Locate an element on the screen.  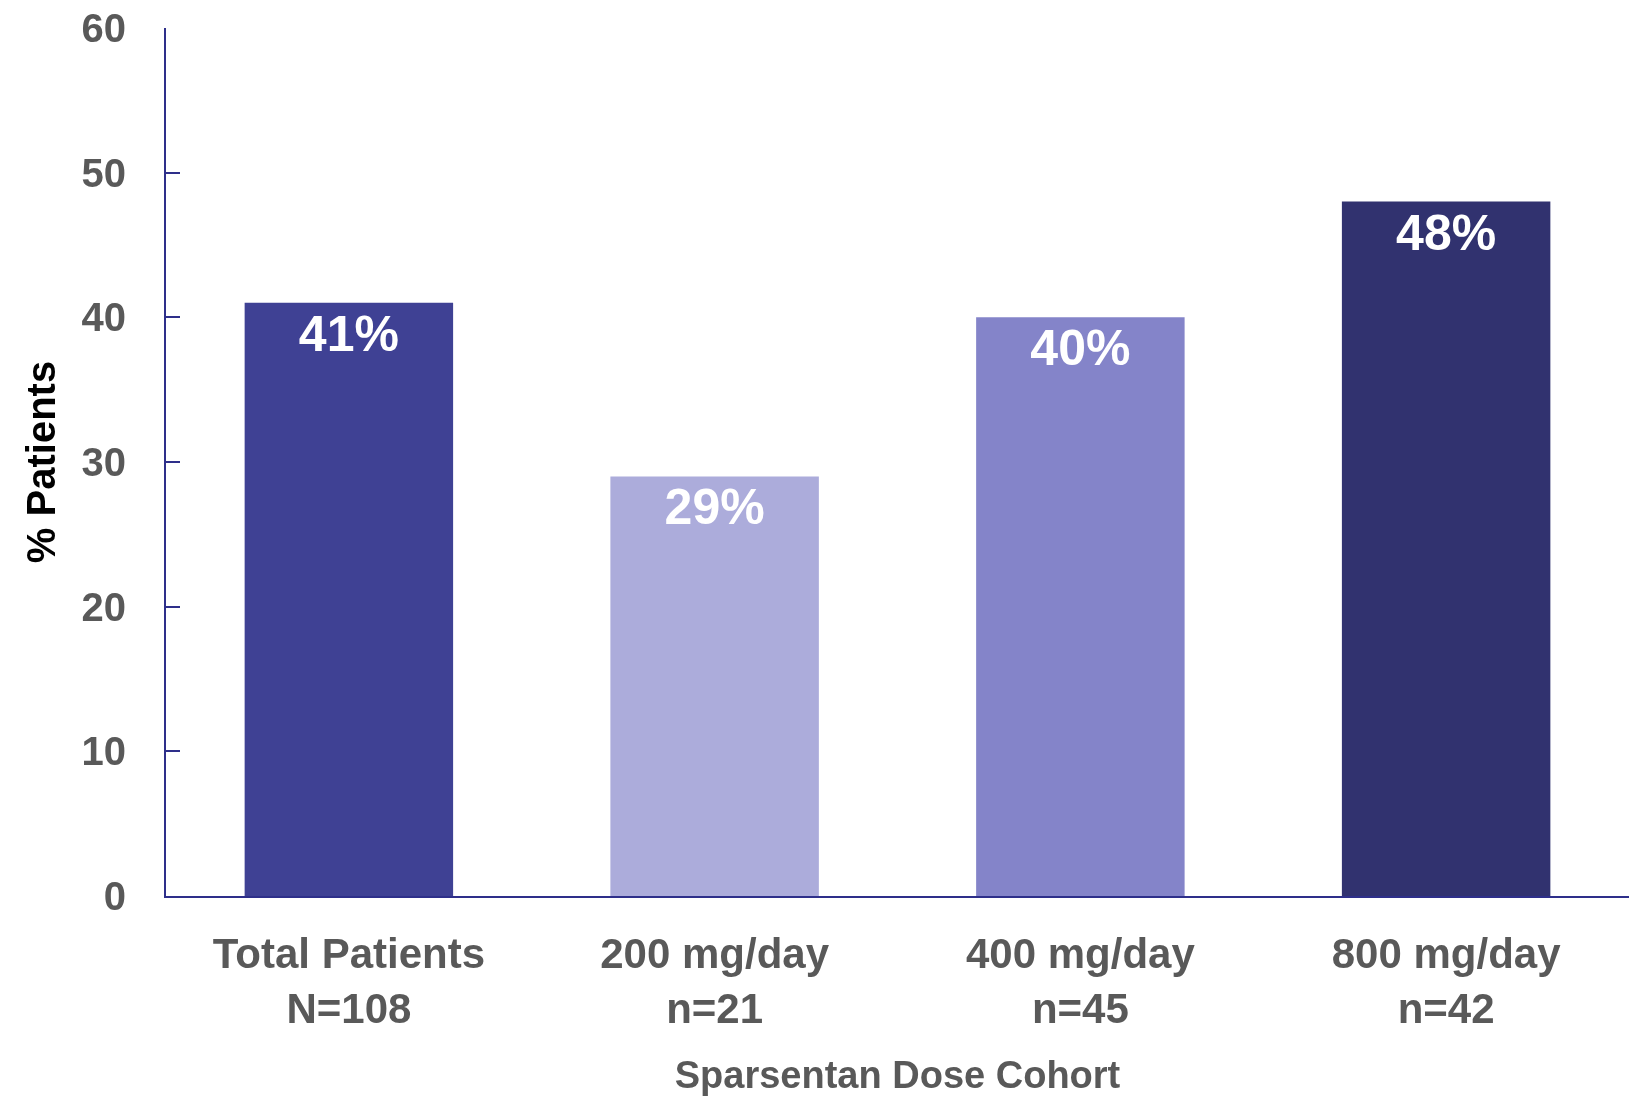
y-tick-label: 10 is located at coordinates (103, 751).